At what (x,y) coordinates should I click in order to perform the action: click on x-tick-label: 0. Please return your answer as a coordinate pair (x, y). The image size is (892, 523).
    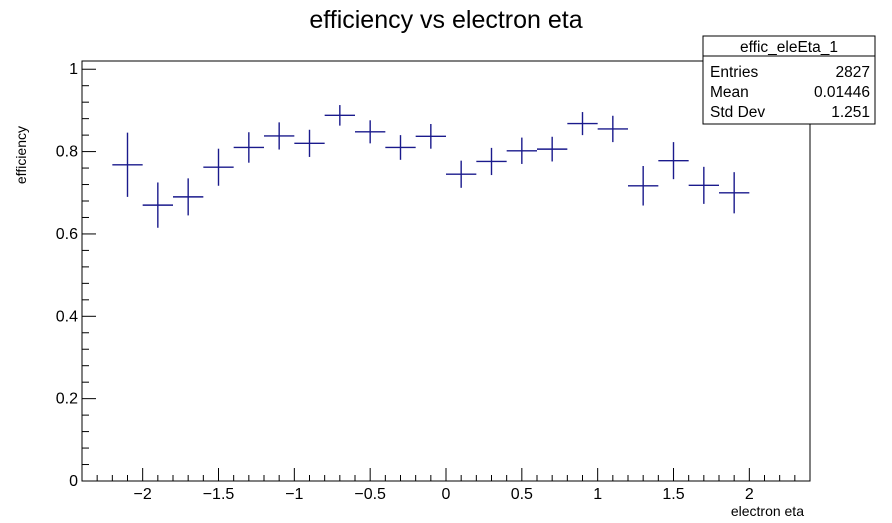
    Looking at the image, I should click on (446, 494).